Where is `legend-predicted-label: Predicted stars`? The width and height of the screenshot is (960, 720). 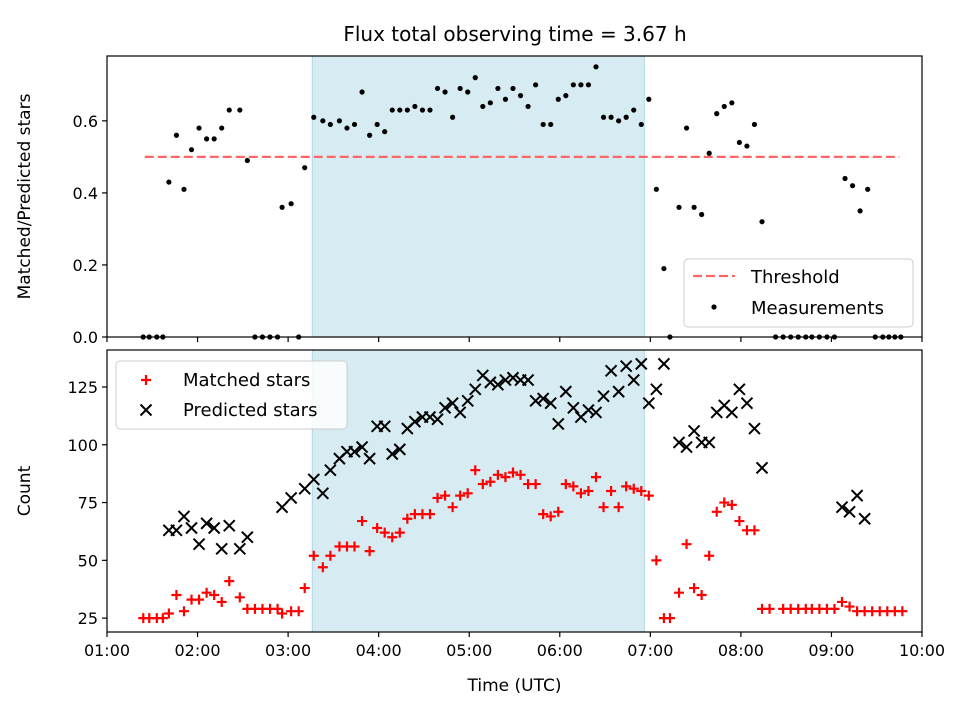
legend-predicted-label: Predicted stars is located at coordinates (250, 410).